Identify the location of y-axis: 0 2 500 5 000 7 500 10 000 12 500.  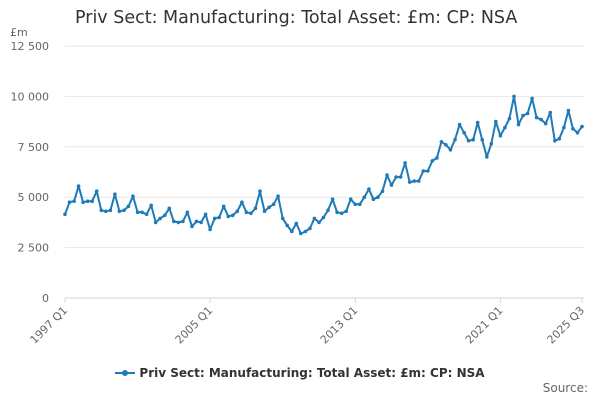
(30, 172).